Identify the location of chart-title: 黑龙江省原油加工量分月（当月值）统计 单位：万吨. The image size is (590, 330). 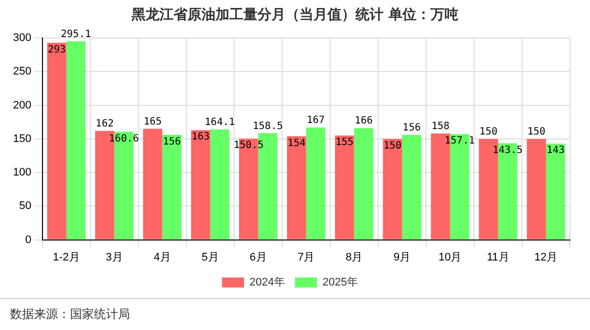
(295, 15).